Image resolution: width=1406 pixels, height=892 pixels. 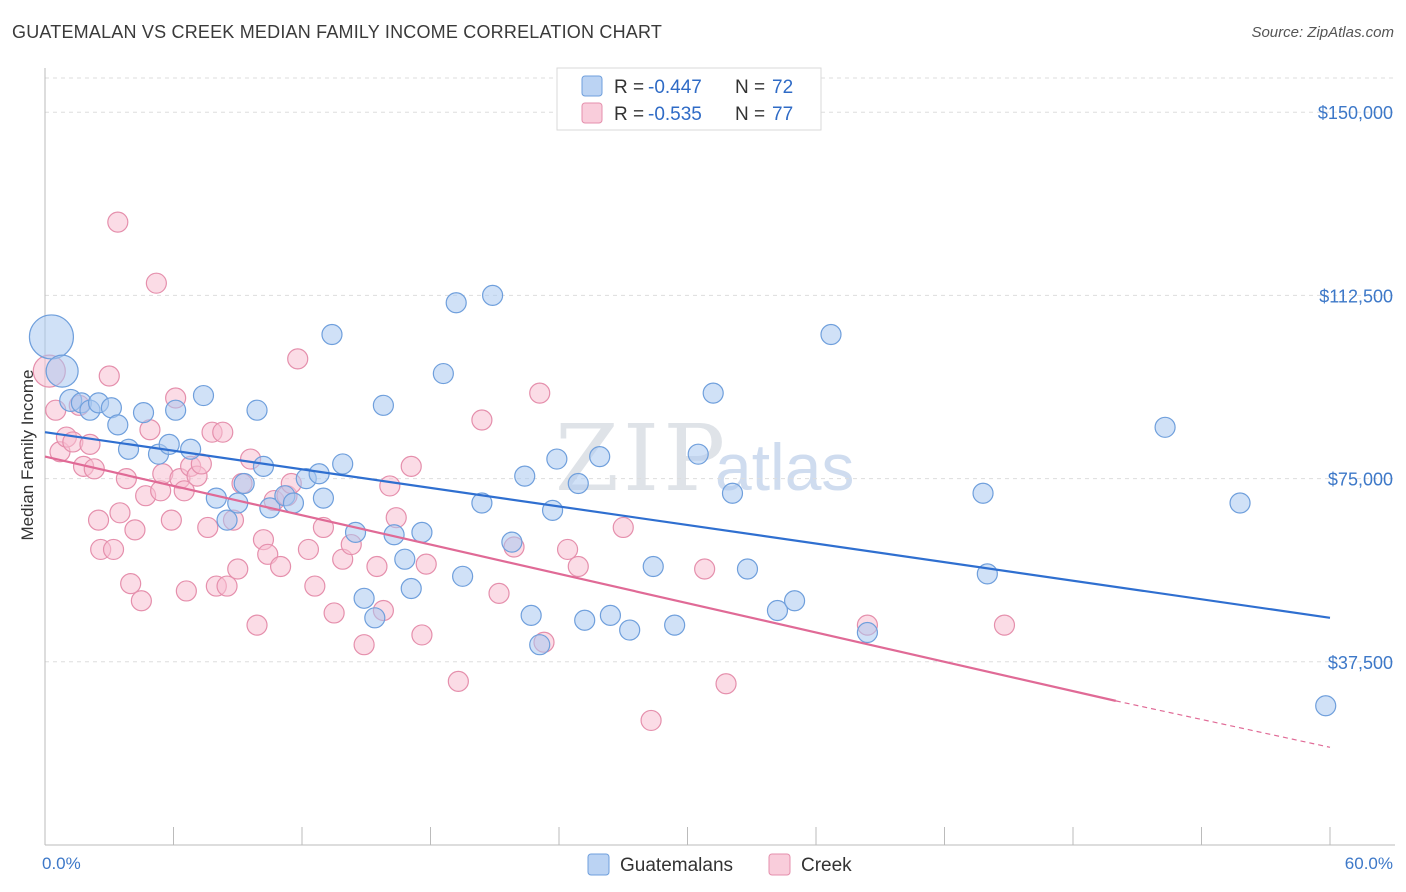 I want to click on x-tick-label: 0.0%, so click(x=61, y=863).